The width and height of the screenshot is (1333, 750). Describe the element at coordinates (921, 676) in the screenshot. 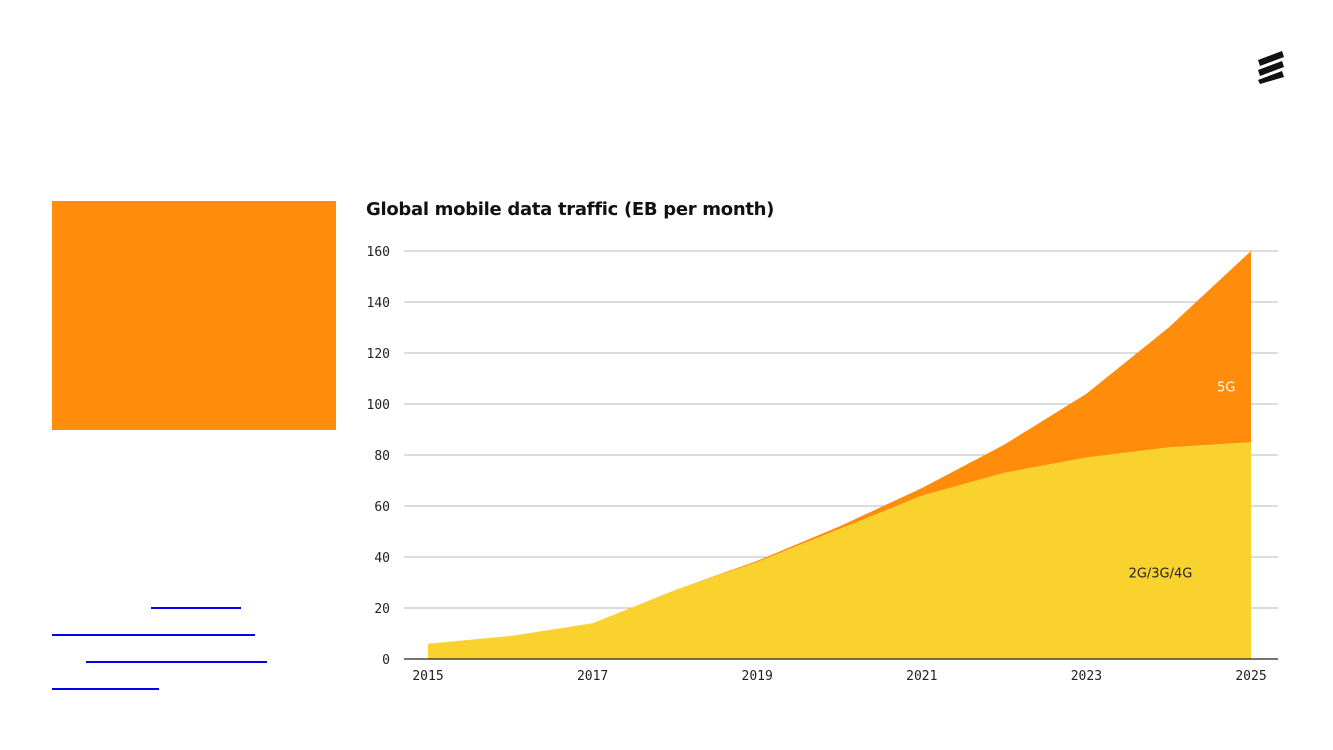

I see `x-tick-label: 2021` at that location.